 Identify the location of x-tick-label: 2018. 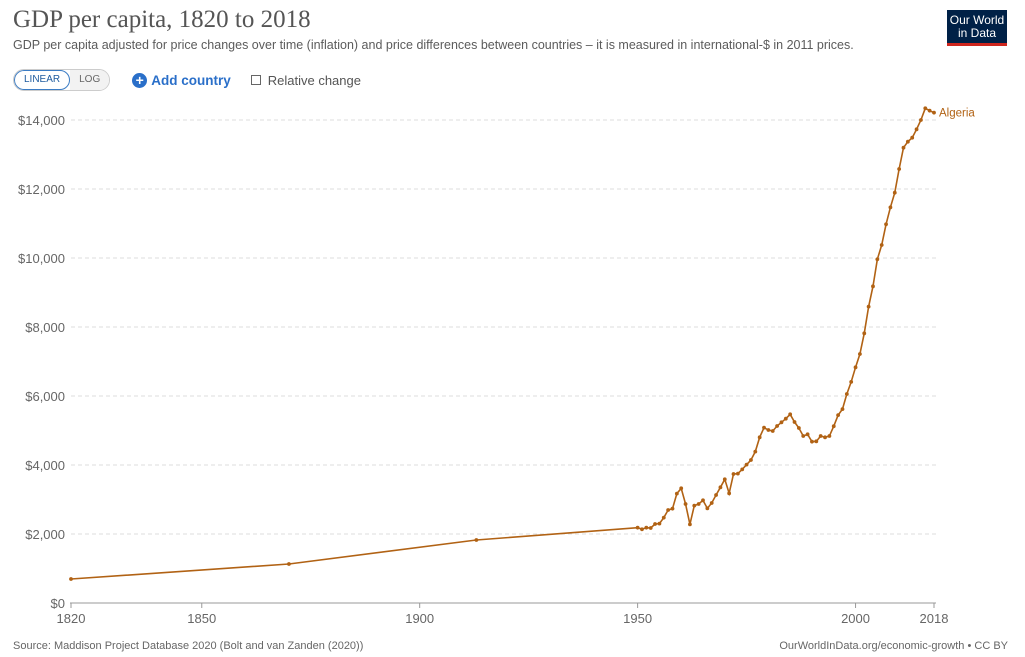
(934, 618).